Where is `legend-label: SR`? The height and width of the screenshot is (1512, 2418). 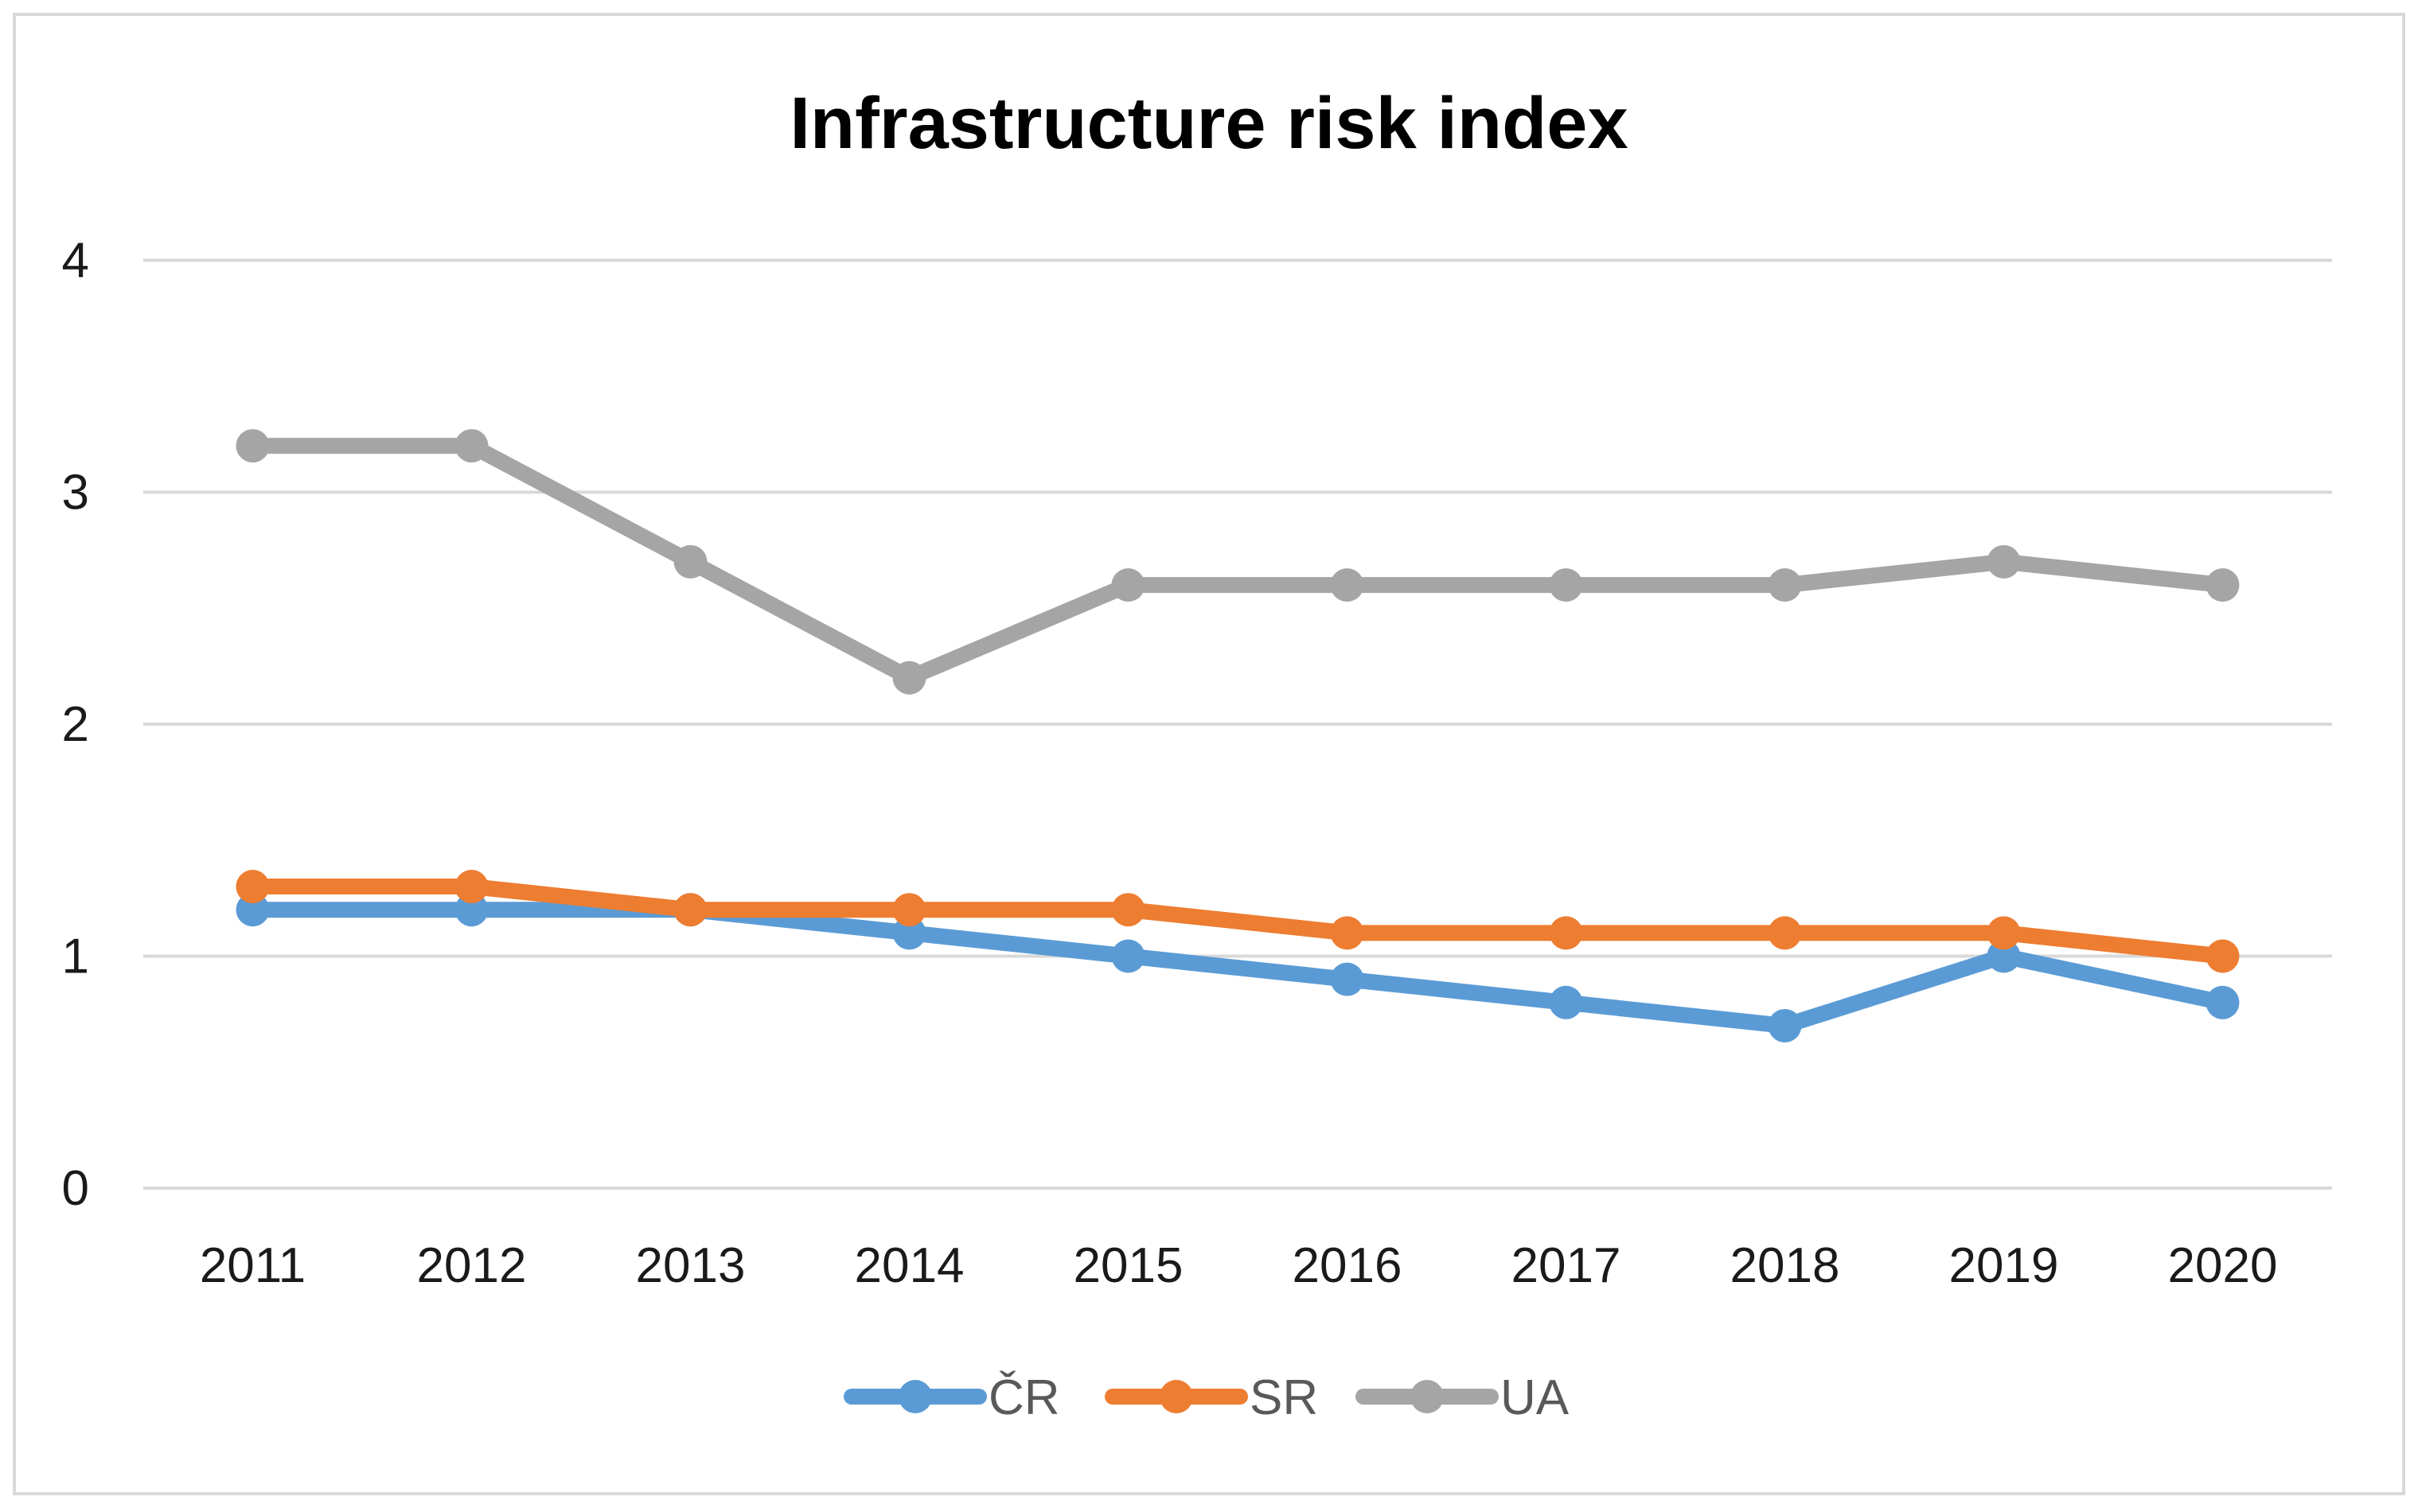 legend-label: SR is located at coordinates (1284, 1397).